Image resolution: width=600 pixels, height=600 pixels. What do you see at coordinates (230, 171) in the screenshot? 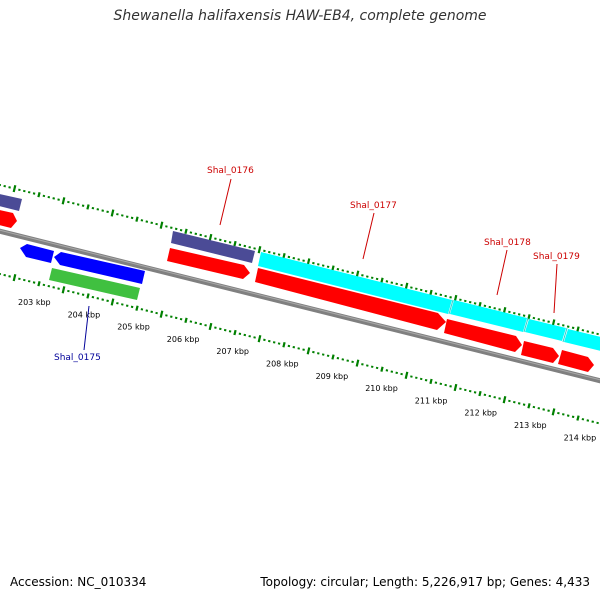
I see `gene-label-shal-0176: Shal_0176` at bounding box center [230, 171].